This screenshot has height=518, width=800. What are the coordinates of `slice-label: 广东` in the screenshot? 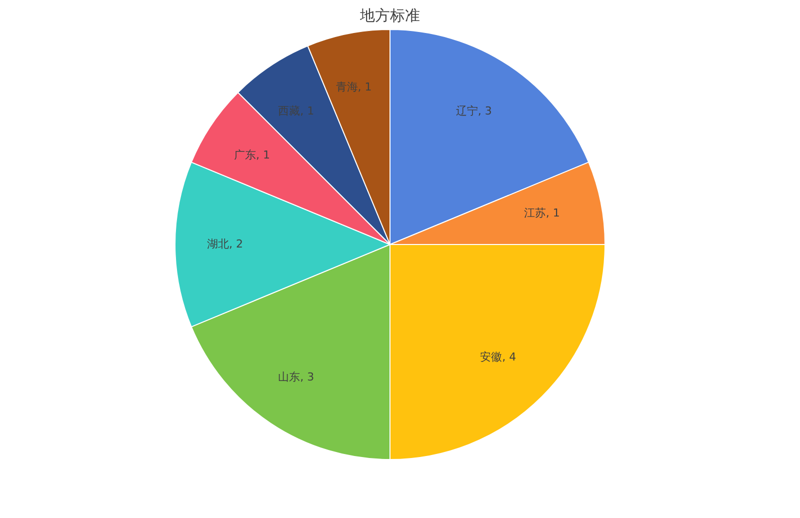 It's located at (245, 155).